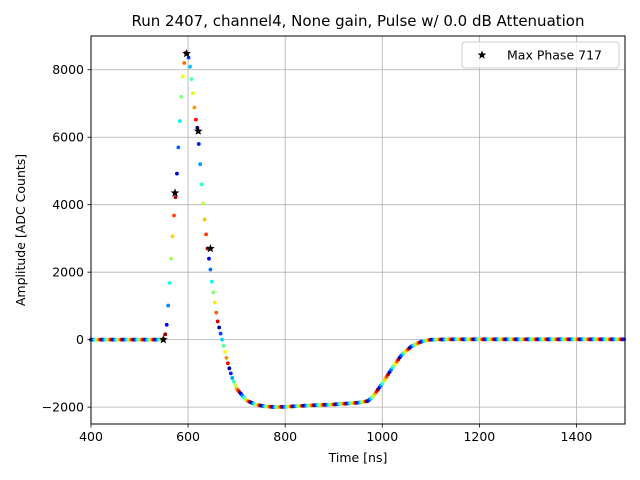 This screenshot has height=480, width=640. I want to click on legend: Max Phase 717, so click(540, 55).